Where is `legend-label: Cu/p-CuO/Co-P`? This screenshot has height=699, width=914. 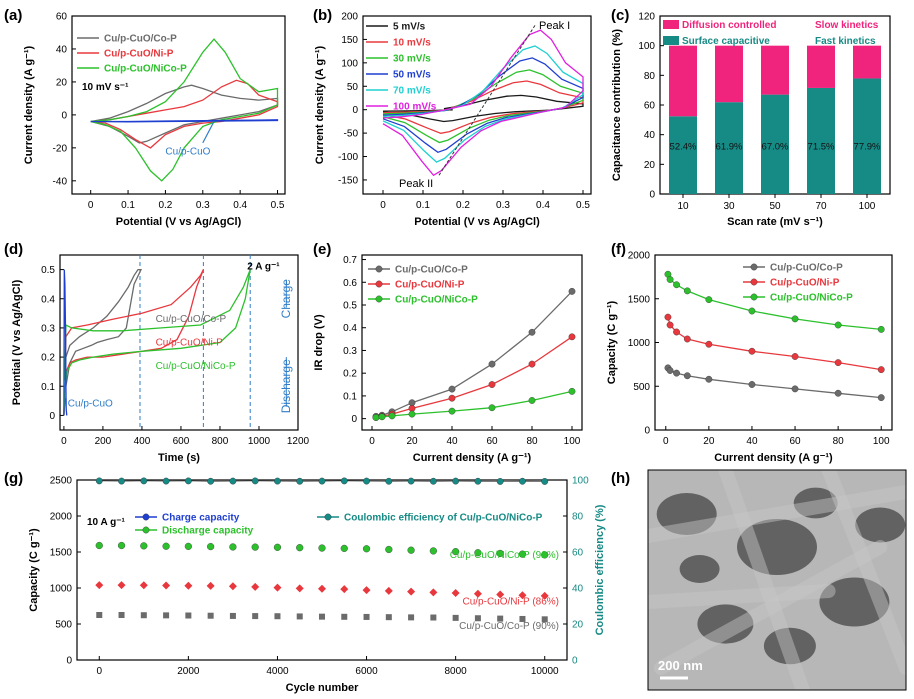
legend-label: Cu/p-CuO/Co-P is located at coordinates (806, 268).